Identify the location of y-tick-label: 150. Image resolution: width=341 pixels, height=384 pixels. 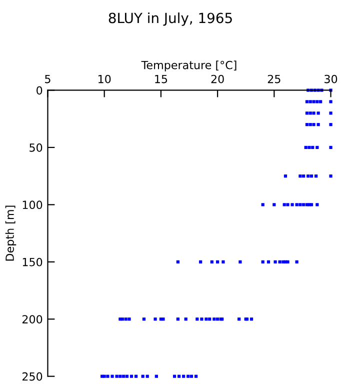
(32, 262).